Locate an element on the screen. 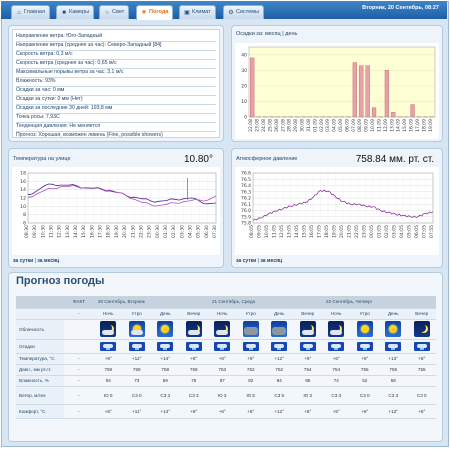 Image resolution: width=450 pixels, height=449 pixels. rain-xtick-label: 22.08 is located at coordinates (251, 125).